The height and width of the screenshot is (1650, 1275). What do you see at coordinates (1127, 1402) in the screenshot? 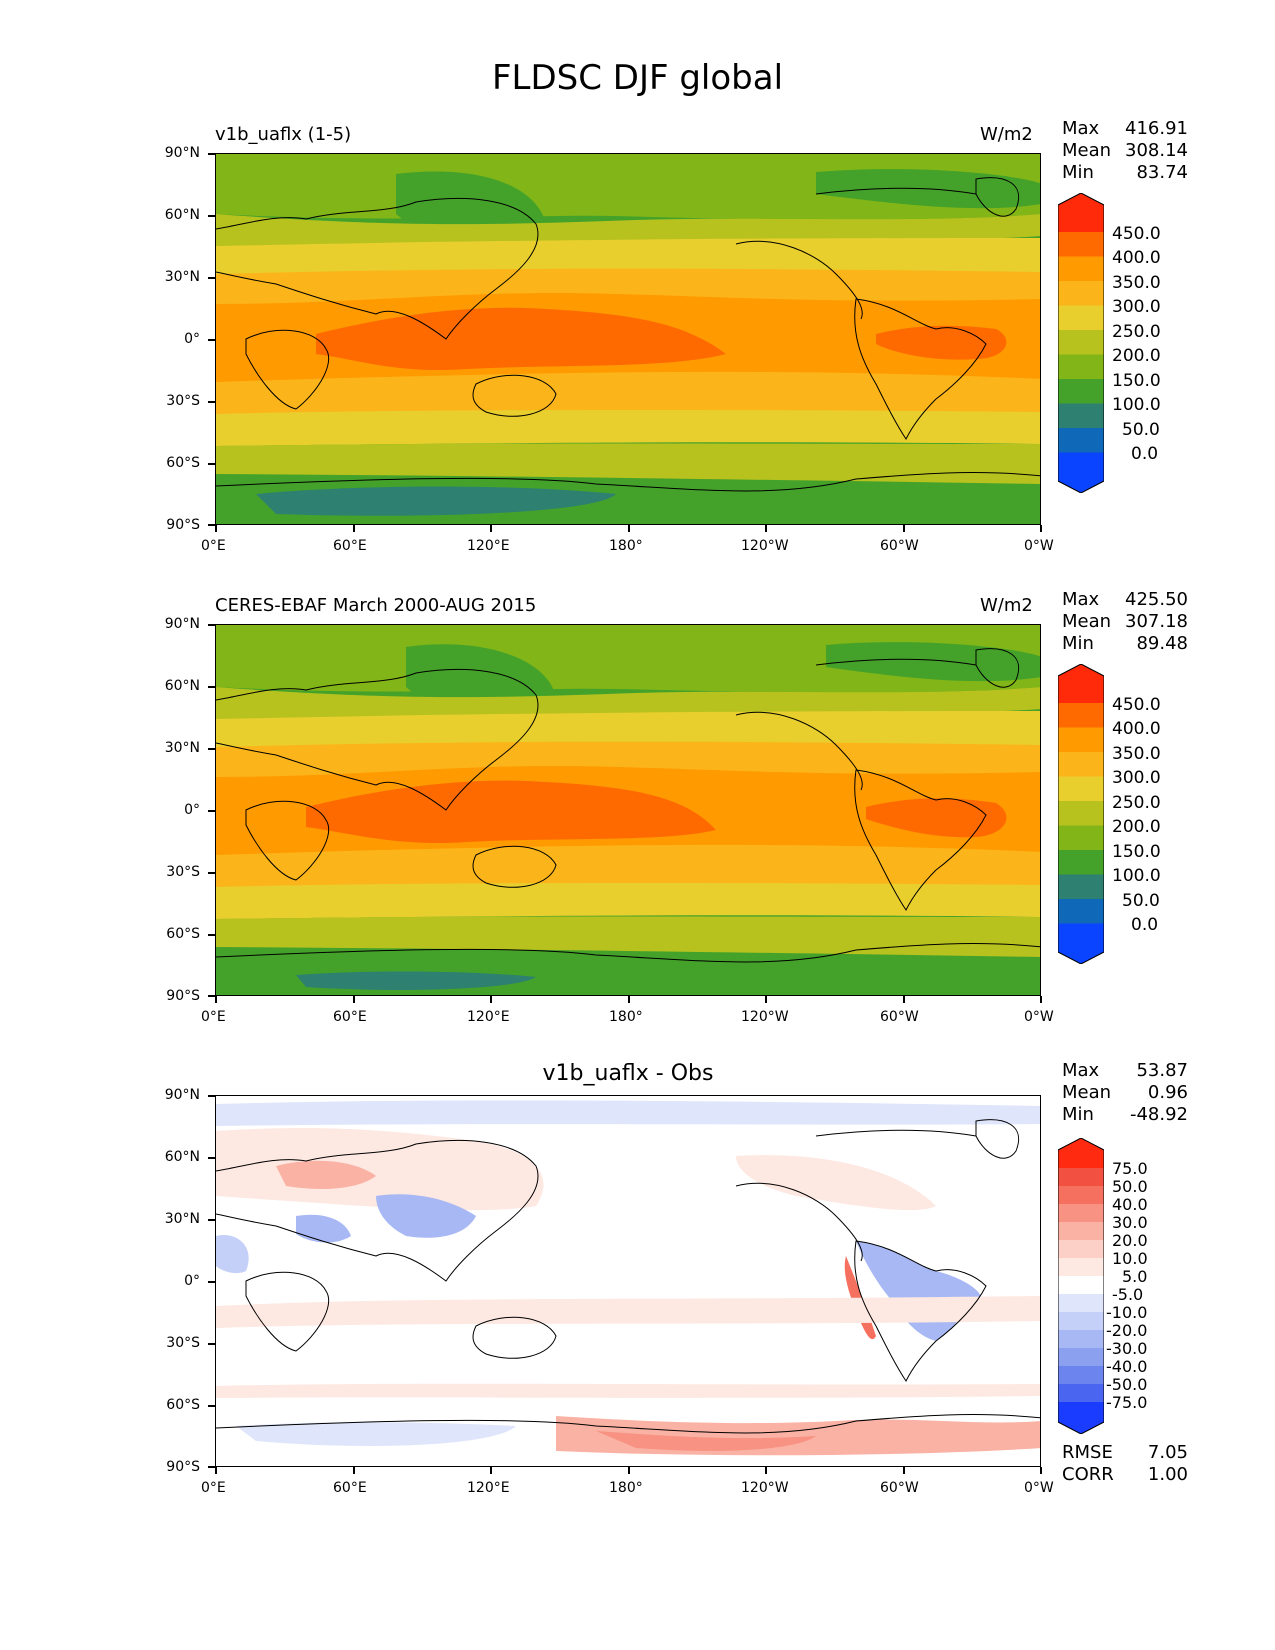
I see `colorbar-label: -75.0` at bounding box center [1127, 1402].